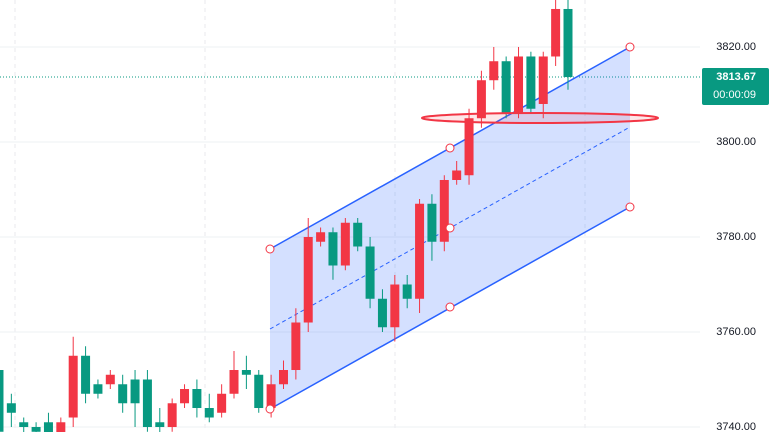 The image size is (769, 432). What do you see at coordinates (735, 87) in the screenshot?
I see `last-price-box` at bounding box center [735, 87].